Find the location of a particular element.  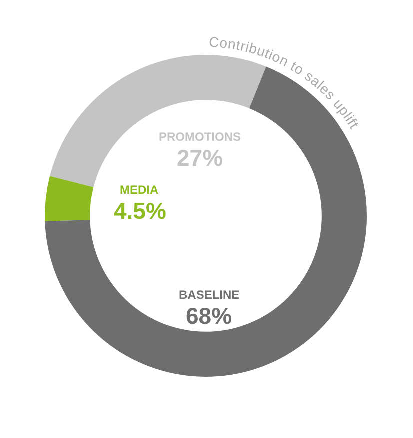

data-label: 4.5% is located at coordinates (140, 211).